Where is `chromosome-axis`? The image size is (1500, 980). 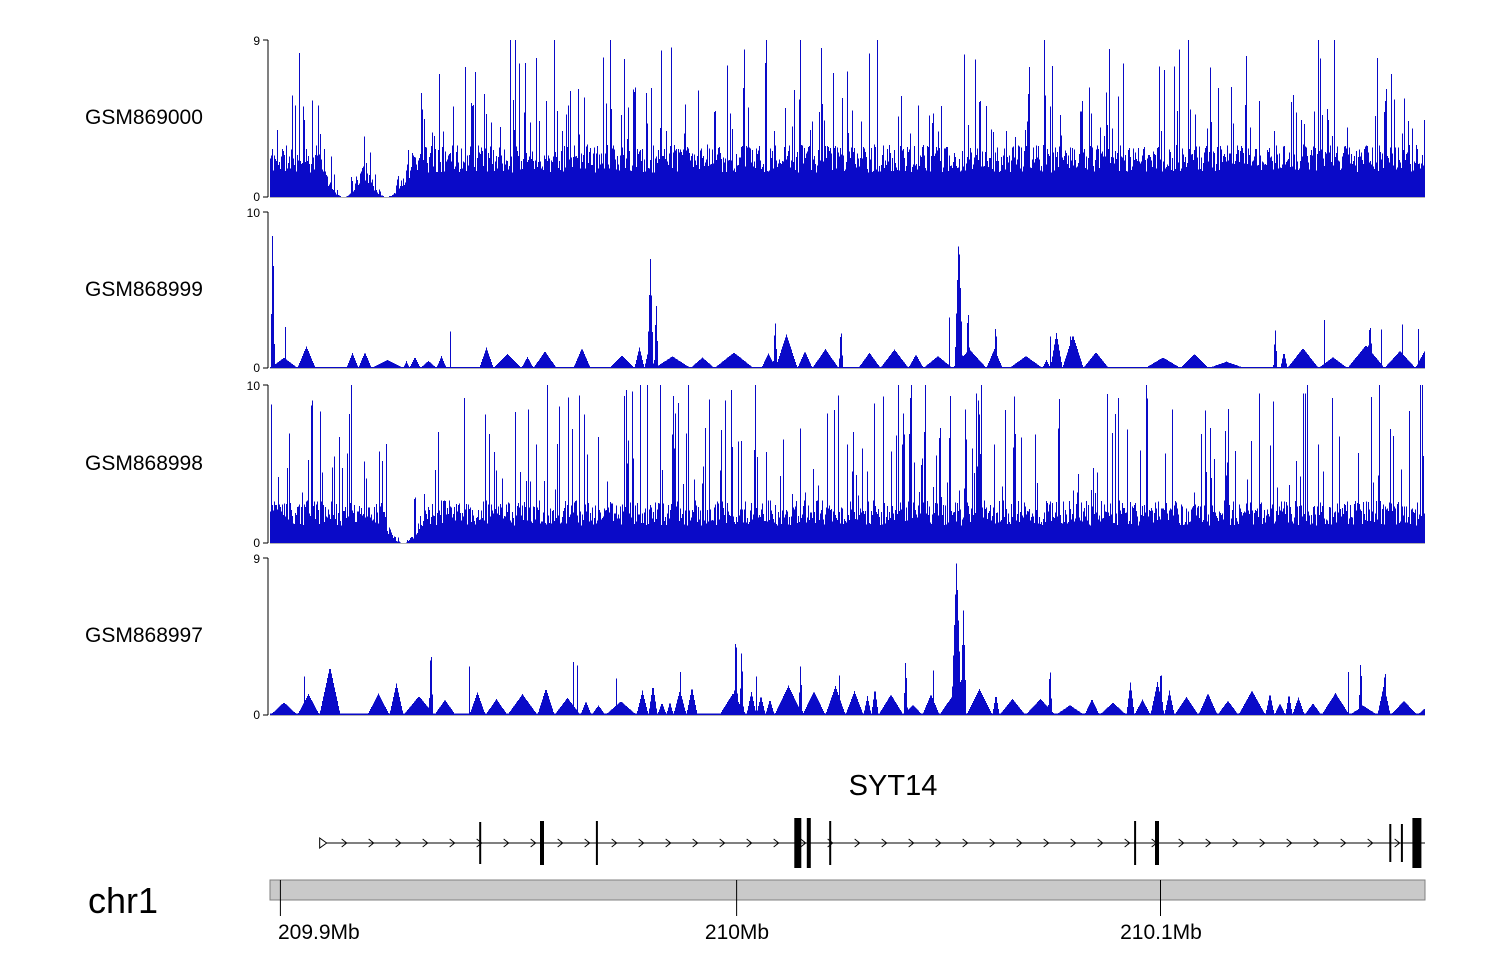
chromosome-axis is located at coordinates (847, 897).